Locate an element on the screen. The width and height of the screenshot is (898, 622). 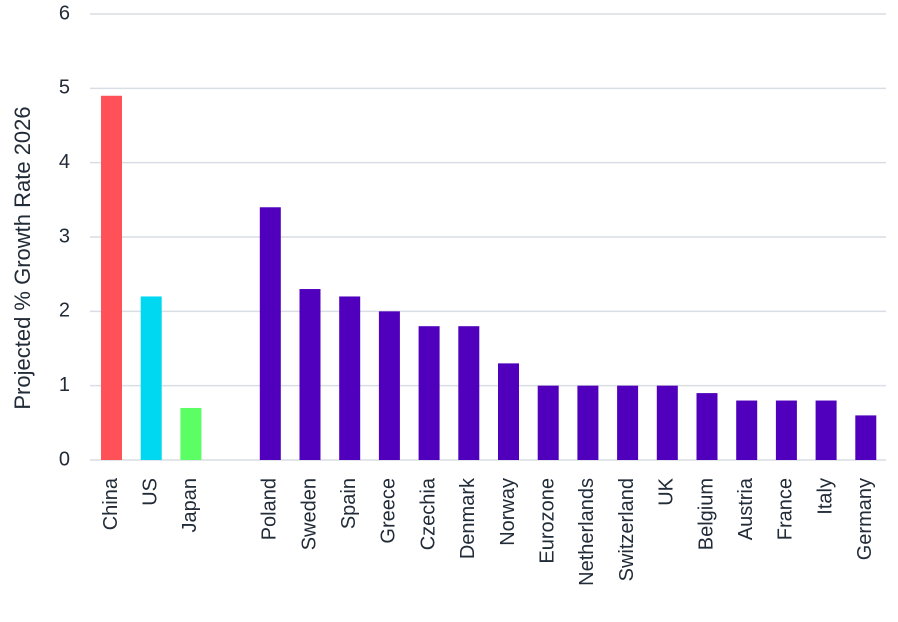
x-tick-label-austria: Austria is located at coordinates (746, 508).